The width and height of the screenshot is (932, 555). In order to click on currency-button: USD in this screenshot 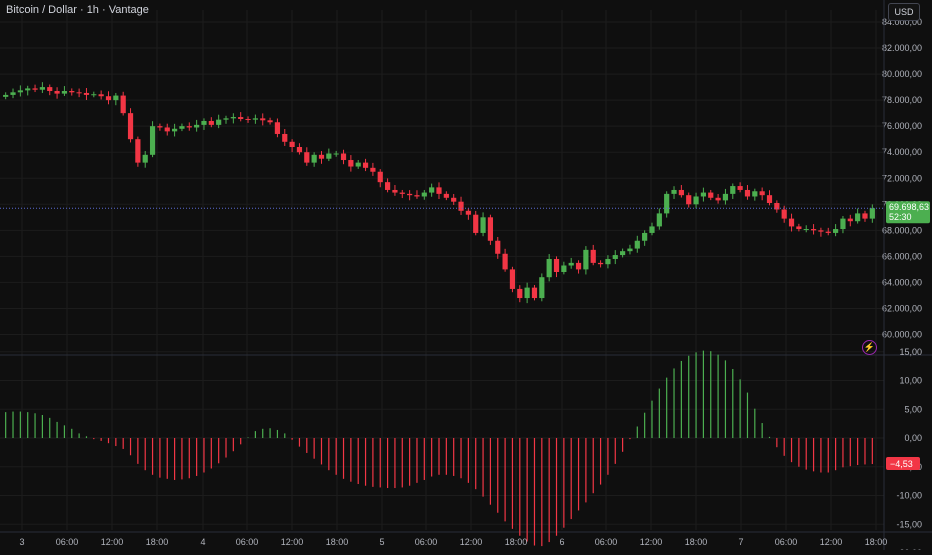, I will do `click(904, 12)`.